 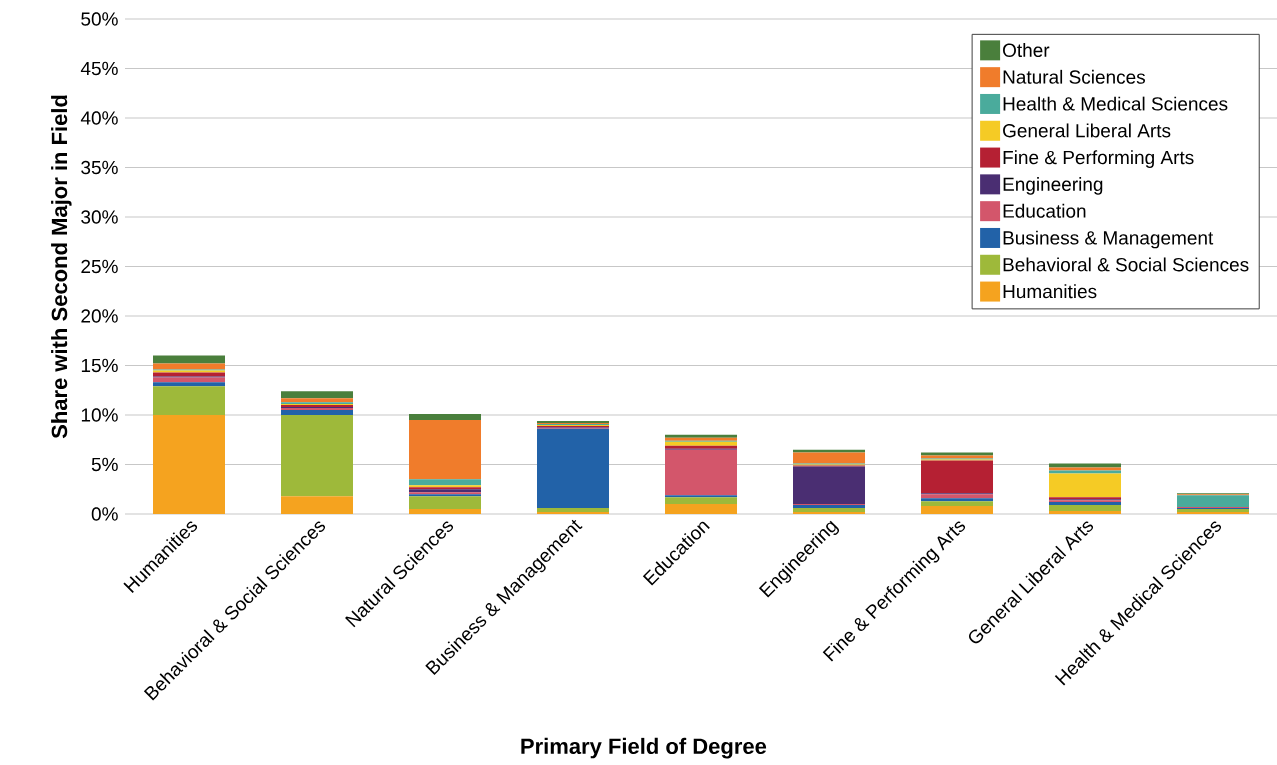 I want to click on y-tick-label: 30%, so click(x=99, y=217).